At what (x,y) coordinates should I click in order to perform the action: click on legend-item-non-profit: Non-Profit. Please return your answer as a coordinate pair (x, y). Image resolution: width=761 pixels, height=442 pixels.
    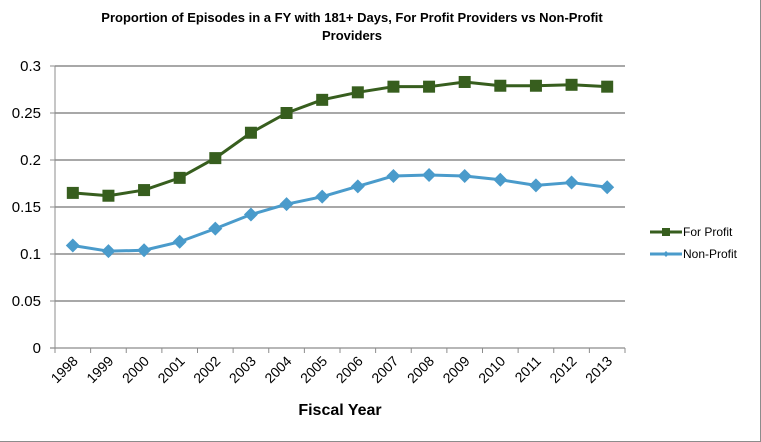
    Looking at the image, I should click on (694, 254).